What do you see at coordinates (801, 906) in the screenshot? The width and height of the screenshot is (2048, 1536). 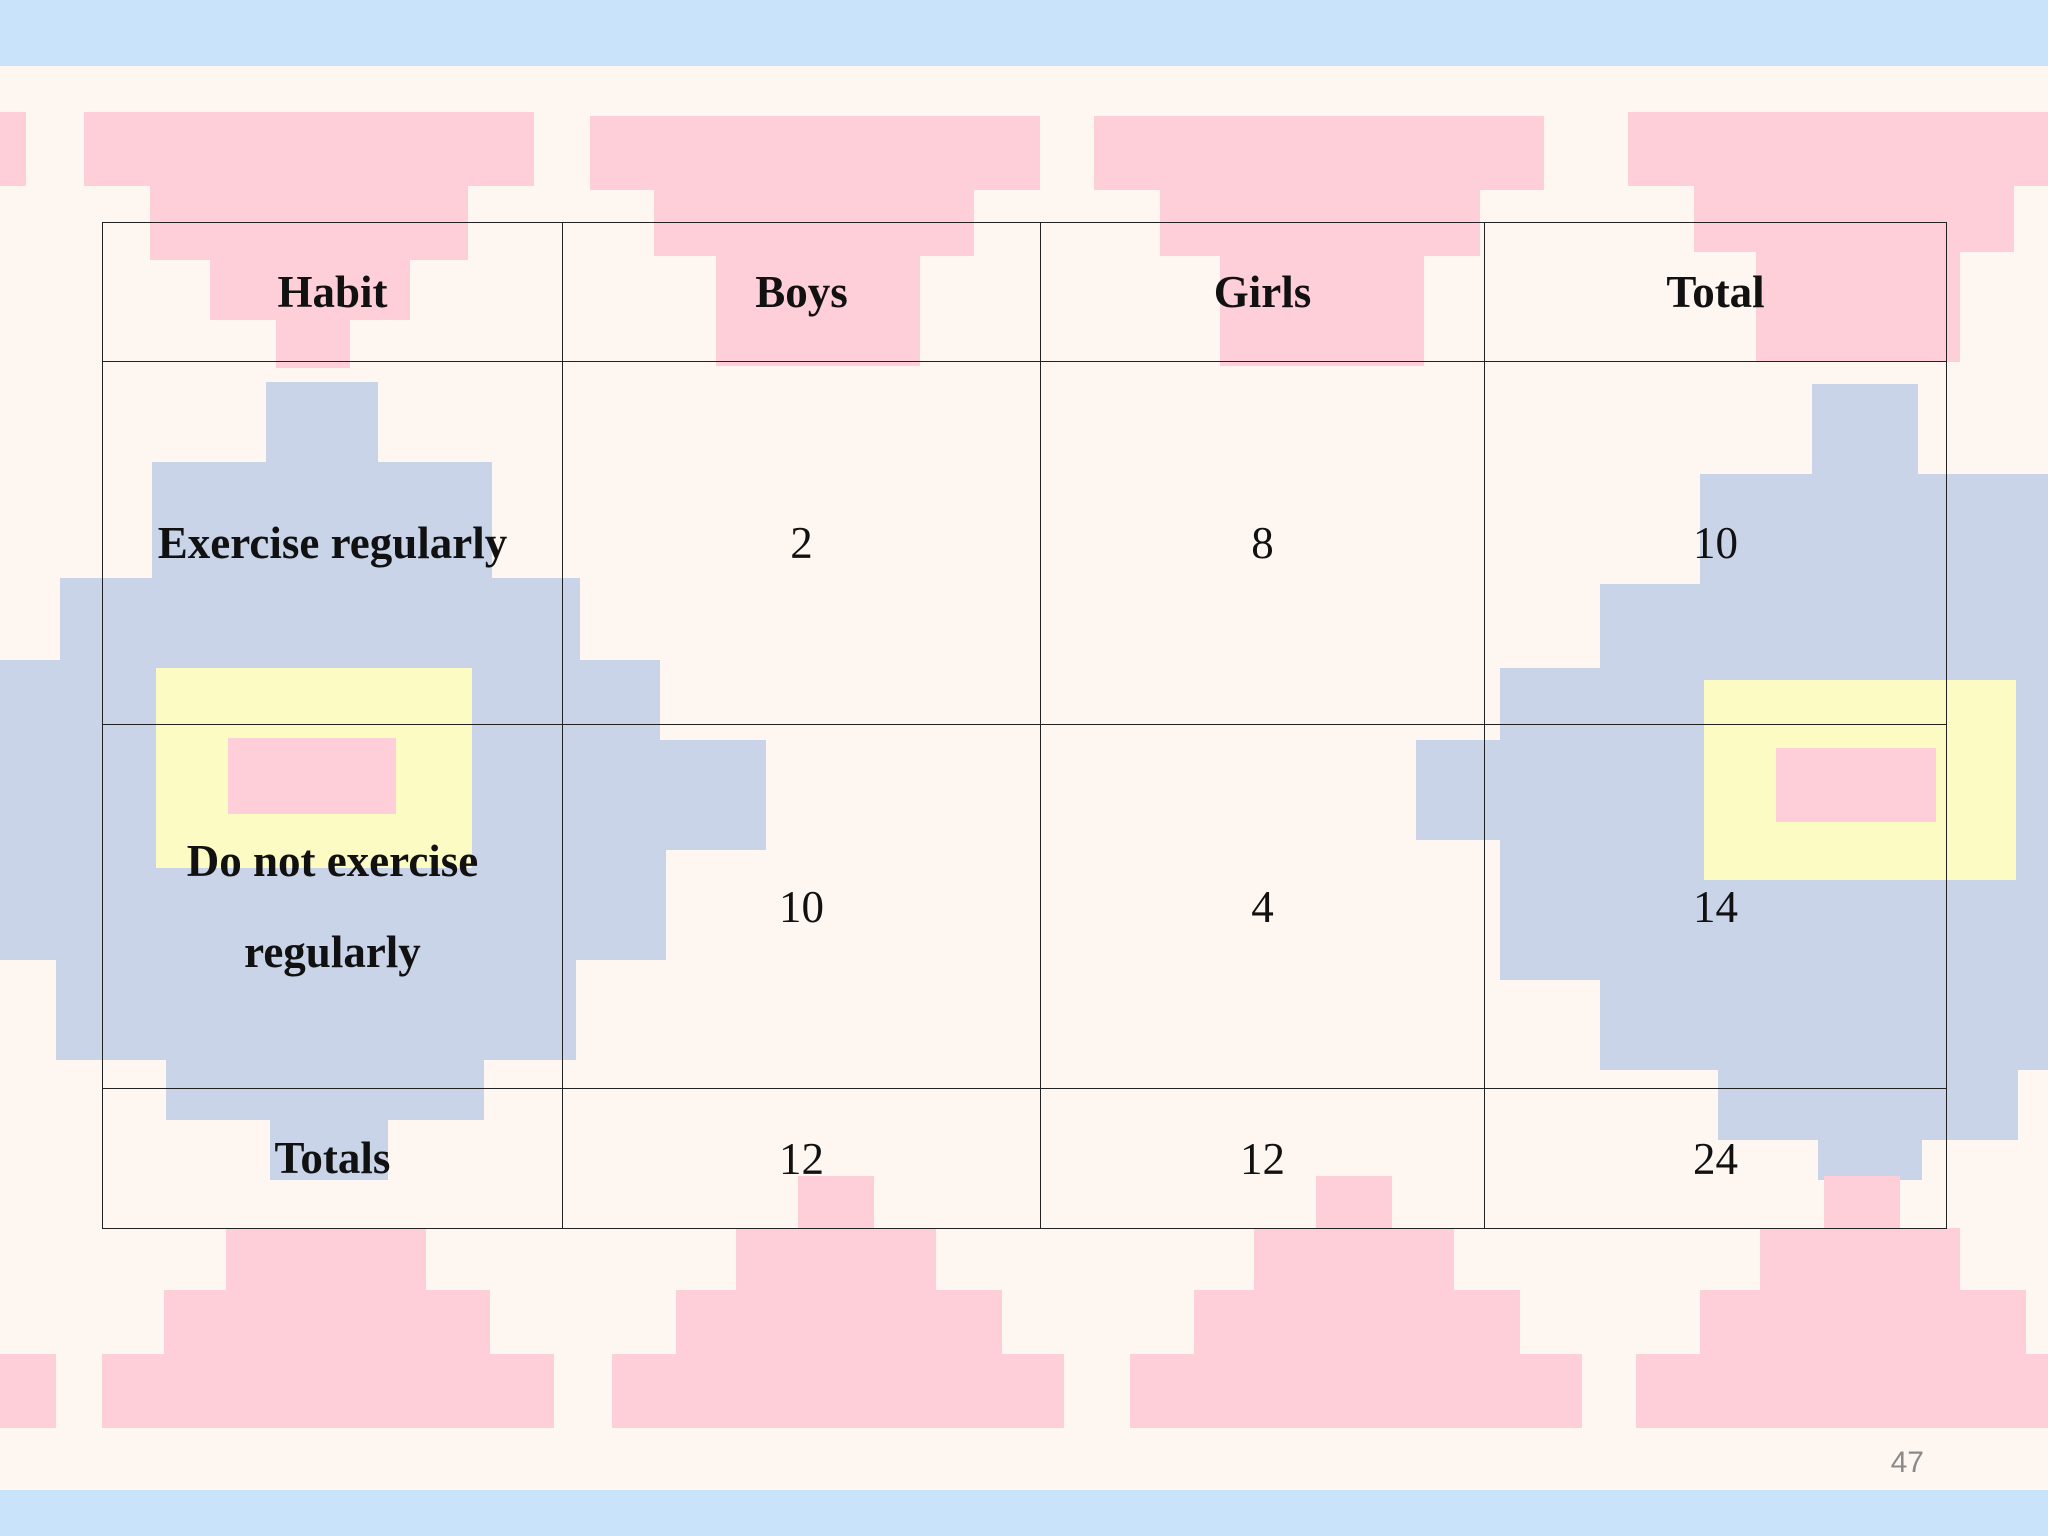 I see `cell-boys: 10` at bounding box center [801, 906].